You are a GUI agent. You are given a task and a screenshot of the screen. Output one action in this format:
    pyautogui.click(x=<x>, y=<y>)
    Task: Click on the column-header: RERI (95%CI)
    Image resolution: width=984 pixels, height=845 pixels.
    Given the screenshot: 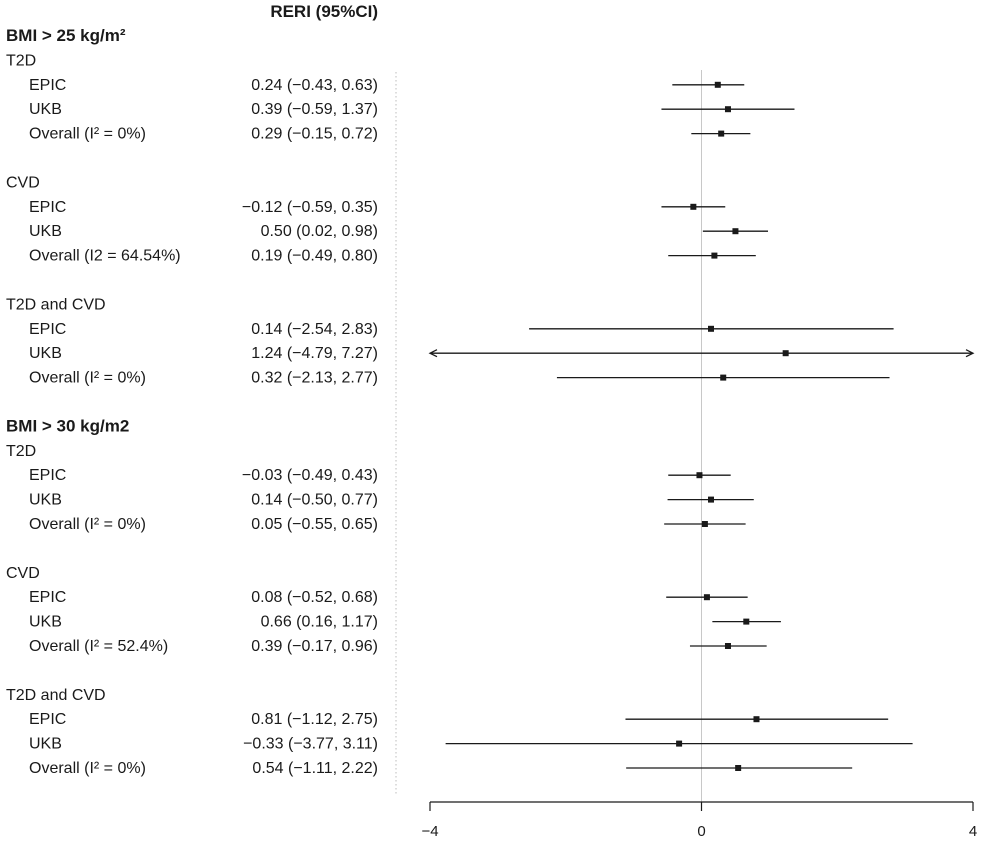 What is the action you would take?
    pyautogui.click(x=324, y=11)
    